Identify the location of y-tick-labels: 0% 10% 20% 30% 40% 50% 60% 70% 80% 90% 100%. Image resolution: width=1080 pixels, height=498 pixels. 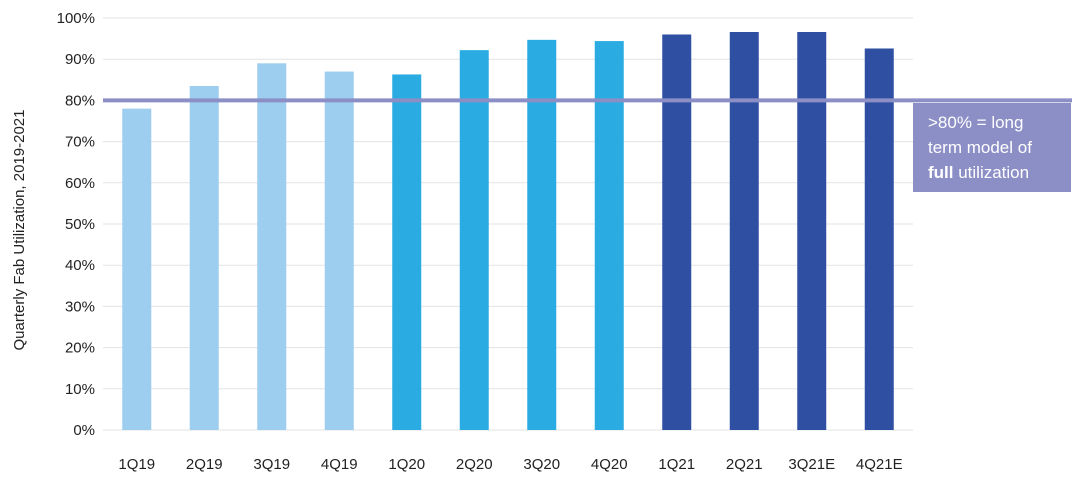
(76, 224).